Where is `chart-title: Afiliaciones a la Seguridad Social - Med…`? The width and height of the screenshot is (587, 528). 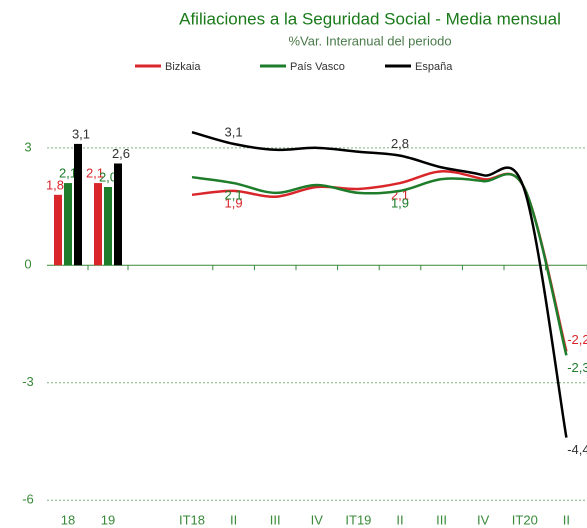
chart-title: Afiliaciones a la Seguridad Social - Med… is located at coordinates (370, 18).